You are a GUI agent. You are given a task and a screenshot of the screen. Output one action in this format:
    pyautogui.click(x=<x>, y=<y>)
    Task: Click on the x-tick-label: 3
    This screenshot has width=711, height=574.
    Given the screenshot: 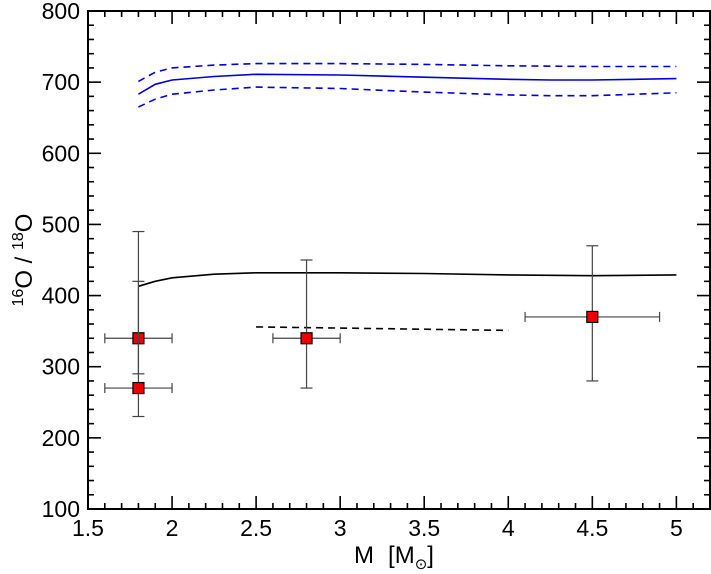 What is the action you would take?
    pyautogui.click(x=340, y=528)
    